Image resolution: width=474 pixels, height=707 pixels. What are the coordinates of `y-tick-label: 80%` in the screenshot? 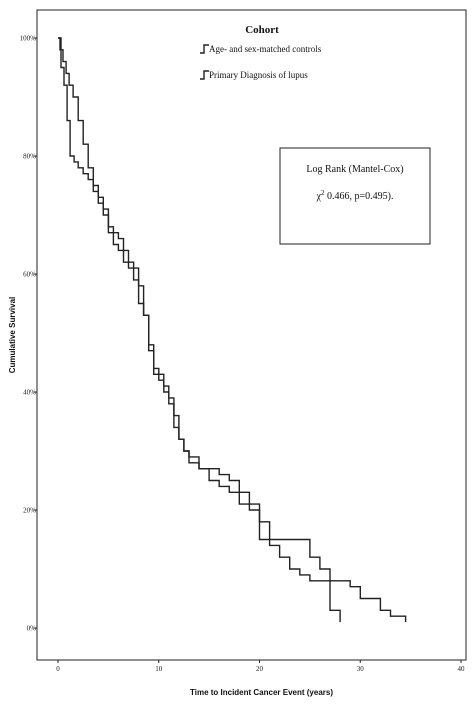 It's located at (29, 157).